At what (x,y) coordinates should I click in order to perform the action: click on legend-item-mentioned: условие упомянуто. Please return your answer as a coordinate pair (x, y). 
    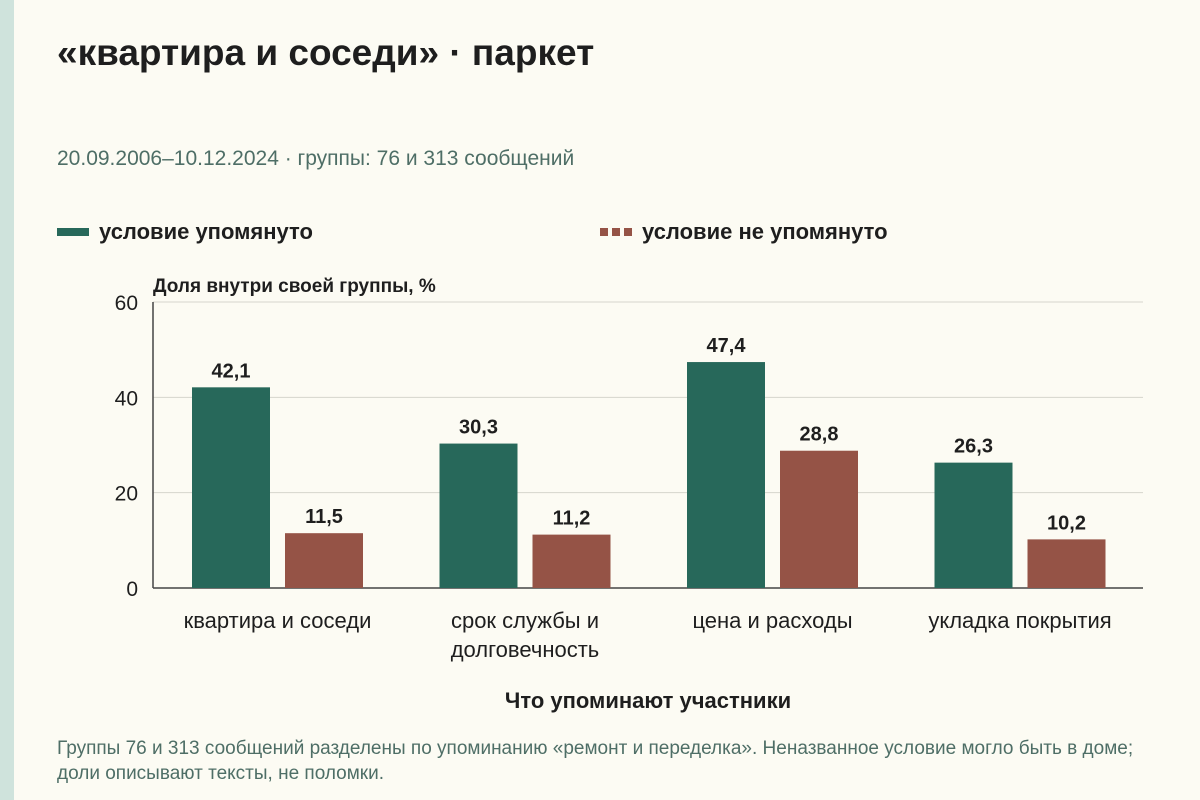
    Looking at the image, I should click on (185, 232).